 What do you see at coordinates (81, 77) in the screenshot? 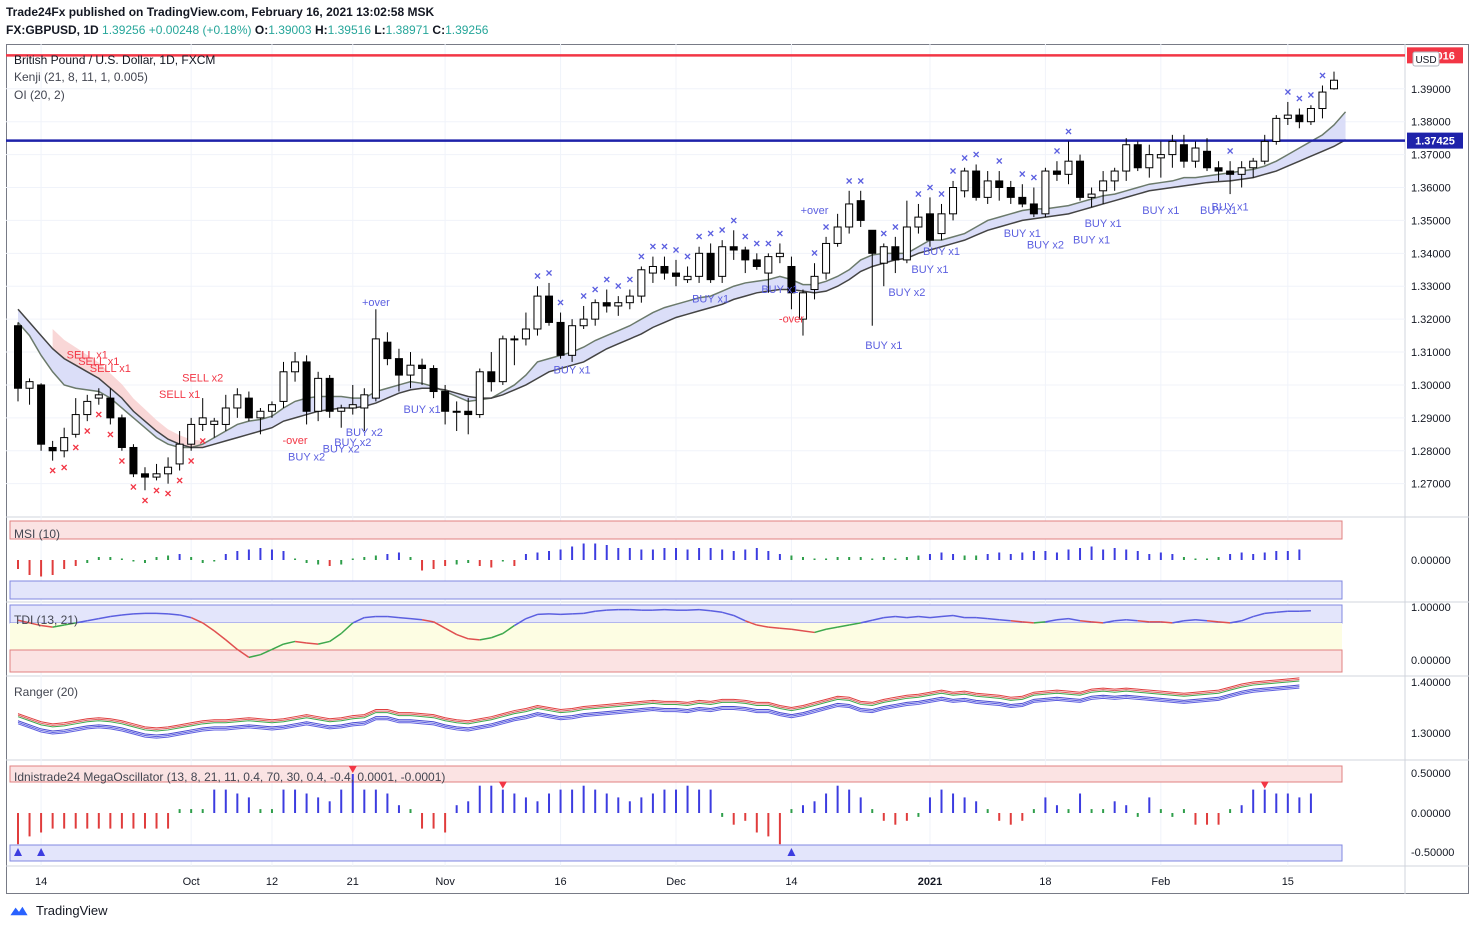
I see `legend-kenji: Kenji (21, 8, 11, 1, 0.005)` at bounding box center [81, 77].